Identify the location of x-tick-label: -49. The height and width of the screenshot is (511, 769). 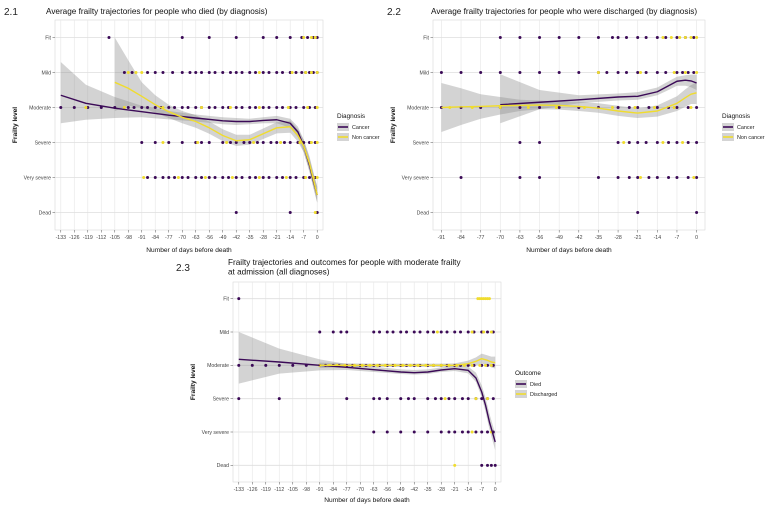
(223, 238).